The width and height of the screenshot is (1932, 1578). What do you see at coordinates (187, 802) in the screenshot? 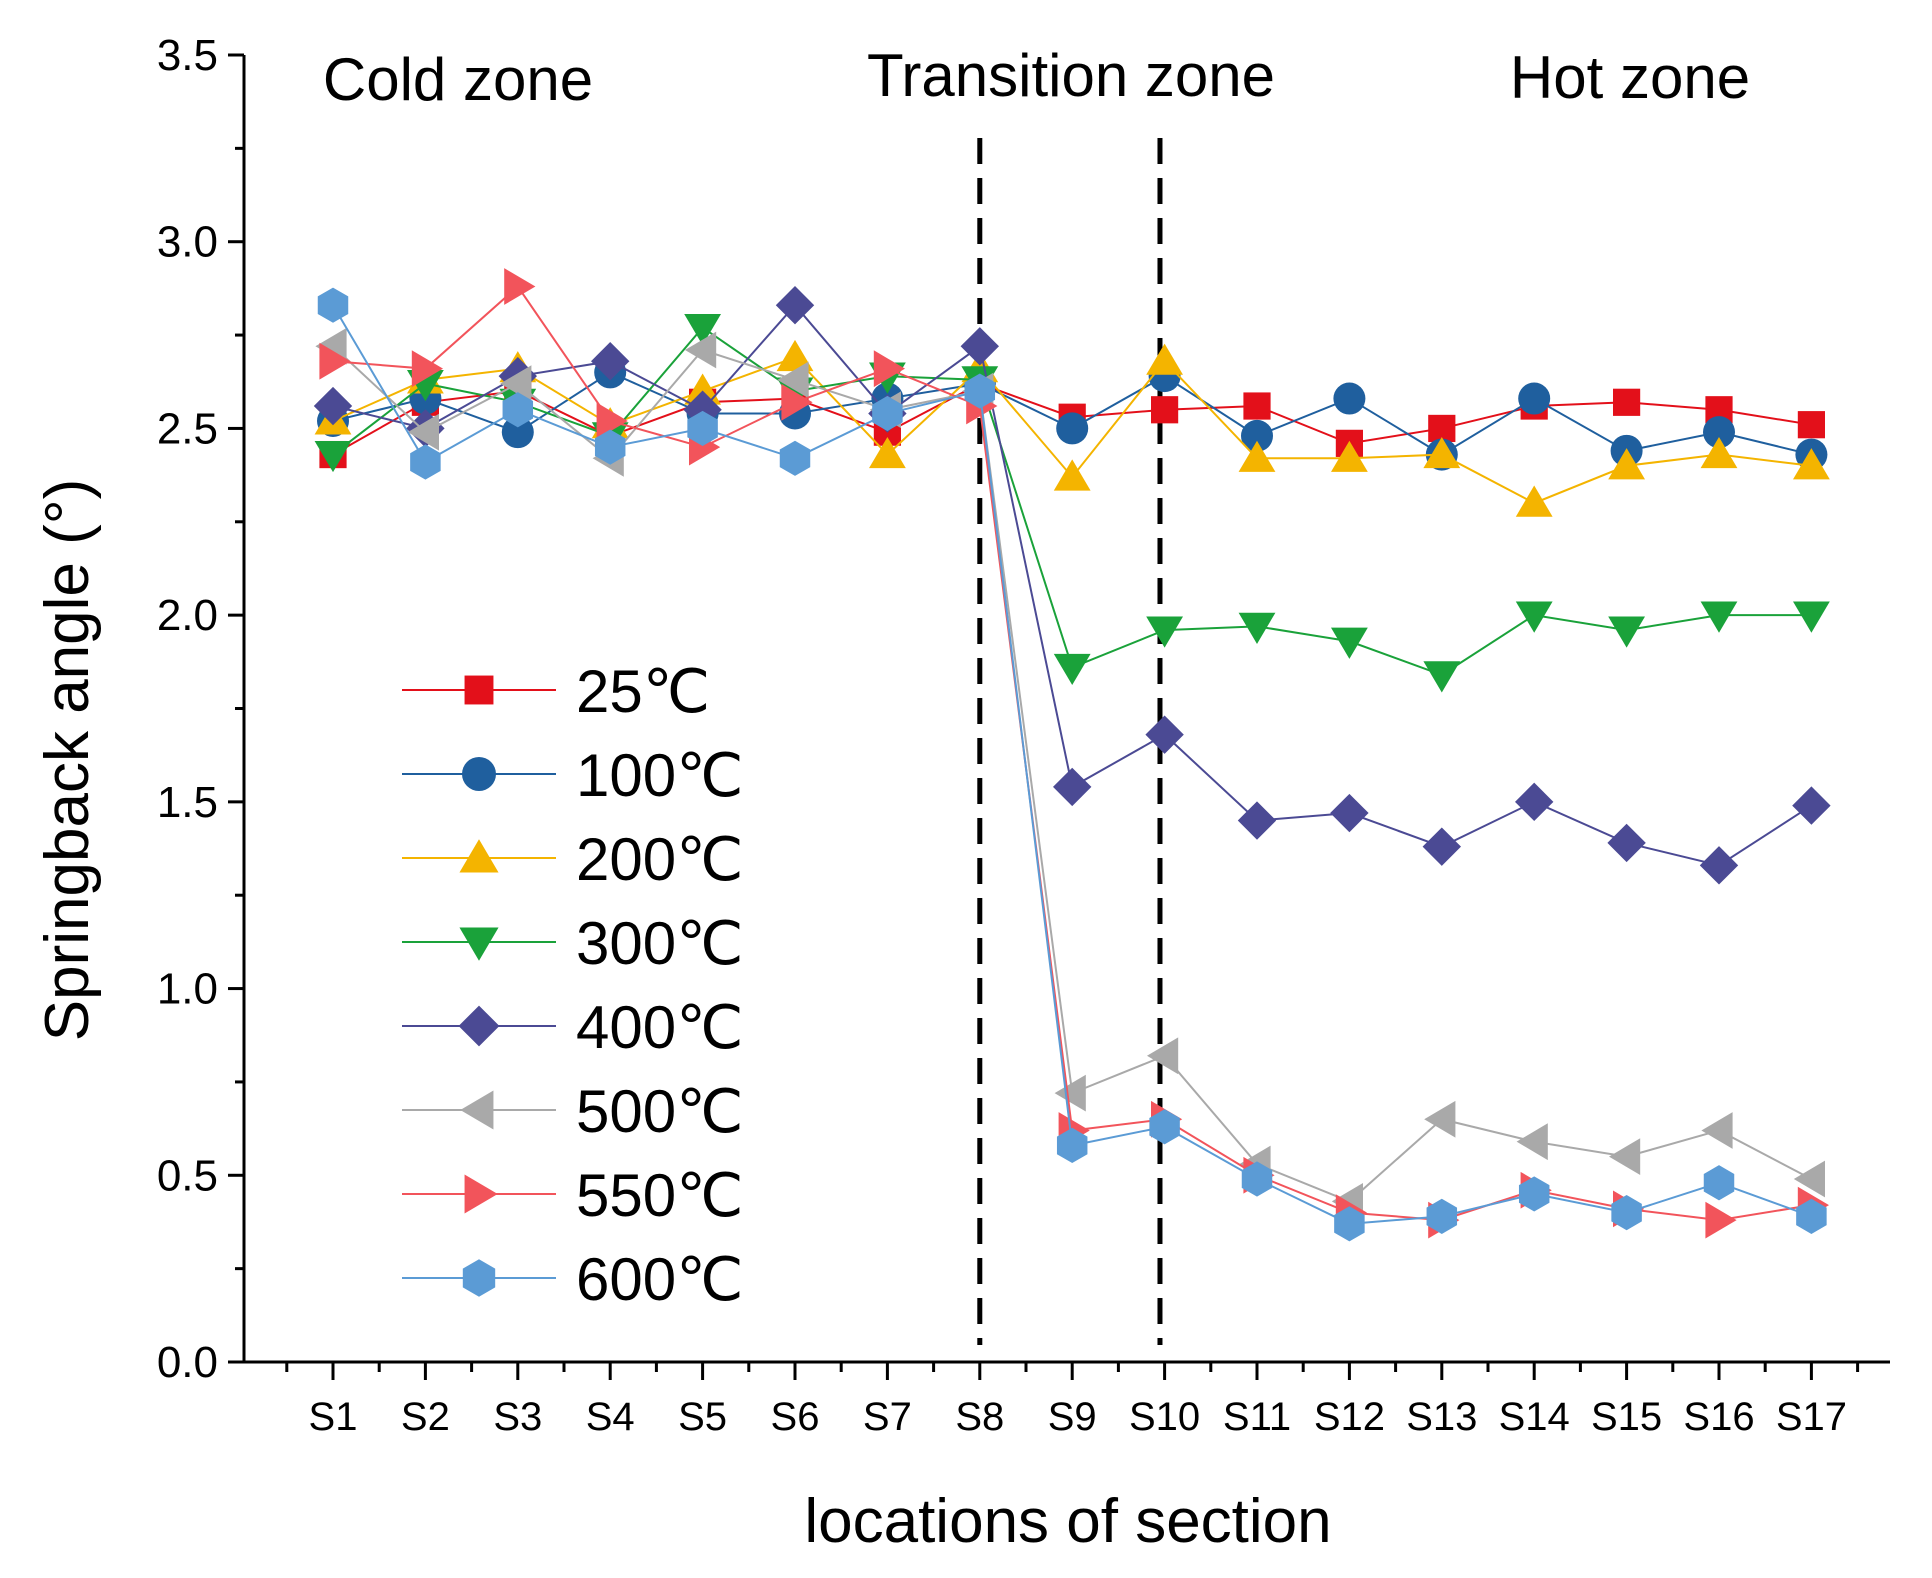
I see `y-tick-label: 1.5` at bounding box center [187, 802].